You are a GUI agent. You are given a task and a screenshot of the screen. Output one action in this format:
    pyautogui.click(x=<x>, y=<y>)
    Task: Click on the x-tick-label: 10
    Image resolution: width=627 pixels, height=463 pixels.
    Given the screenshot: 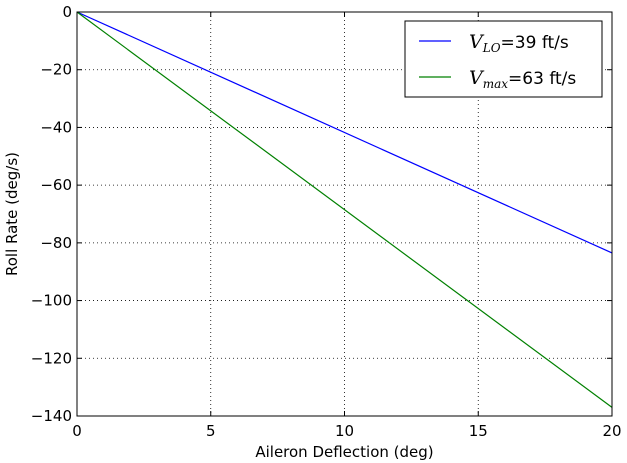 What is the action you would take?
    pyautogui.click(x=344, y=431)
    